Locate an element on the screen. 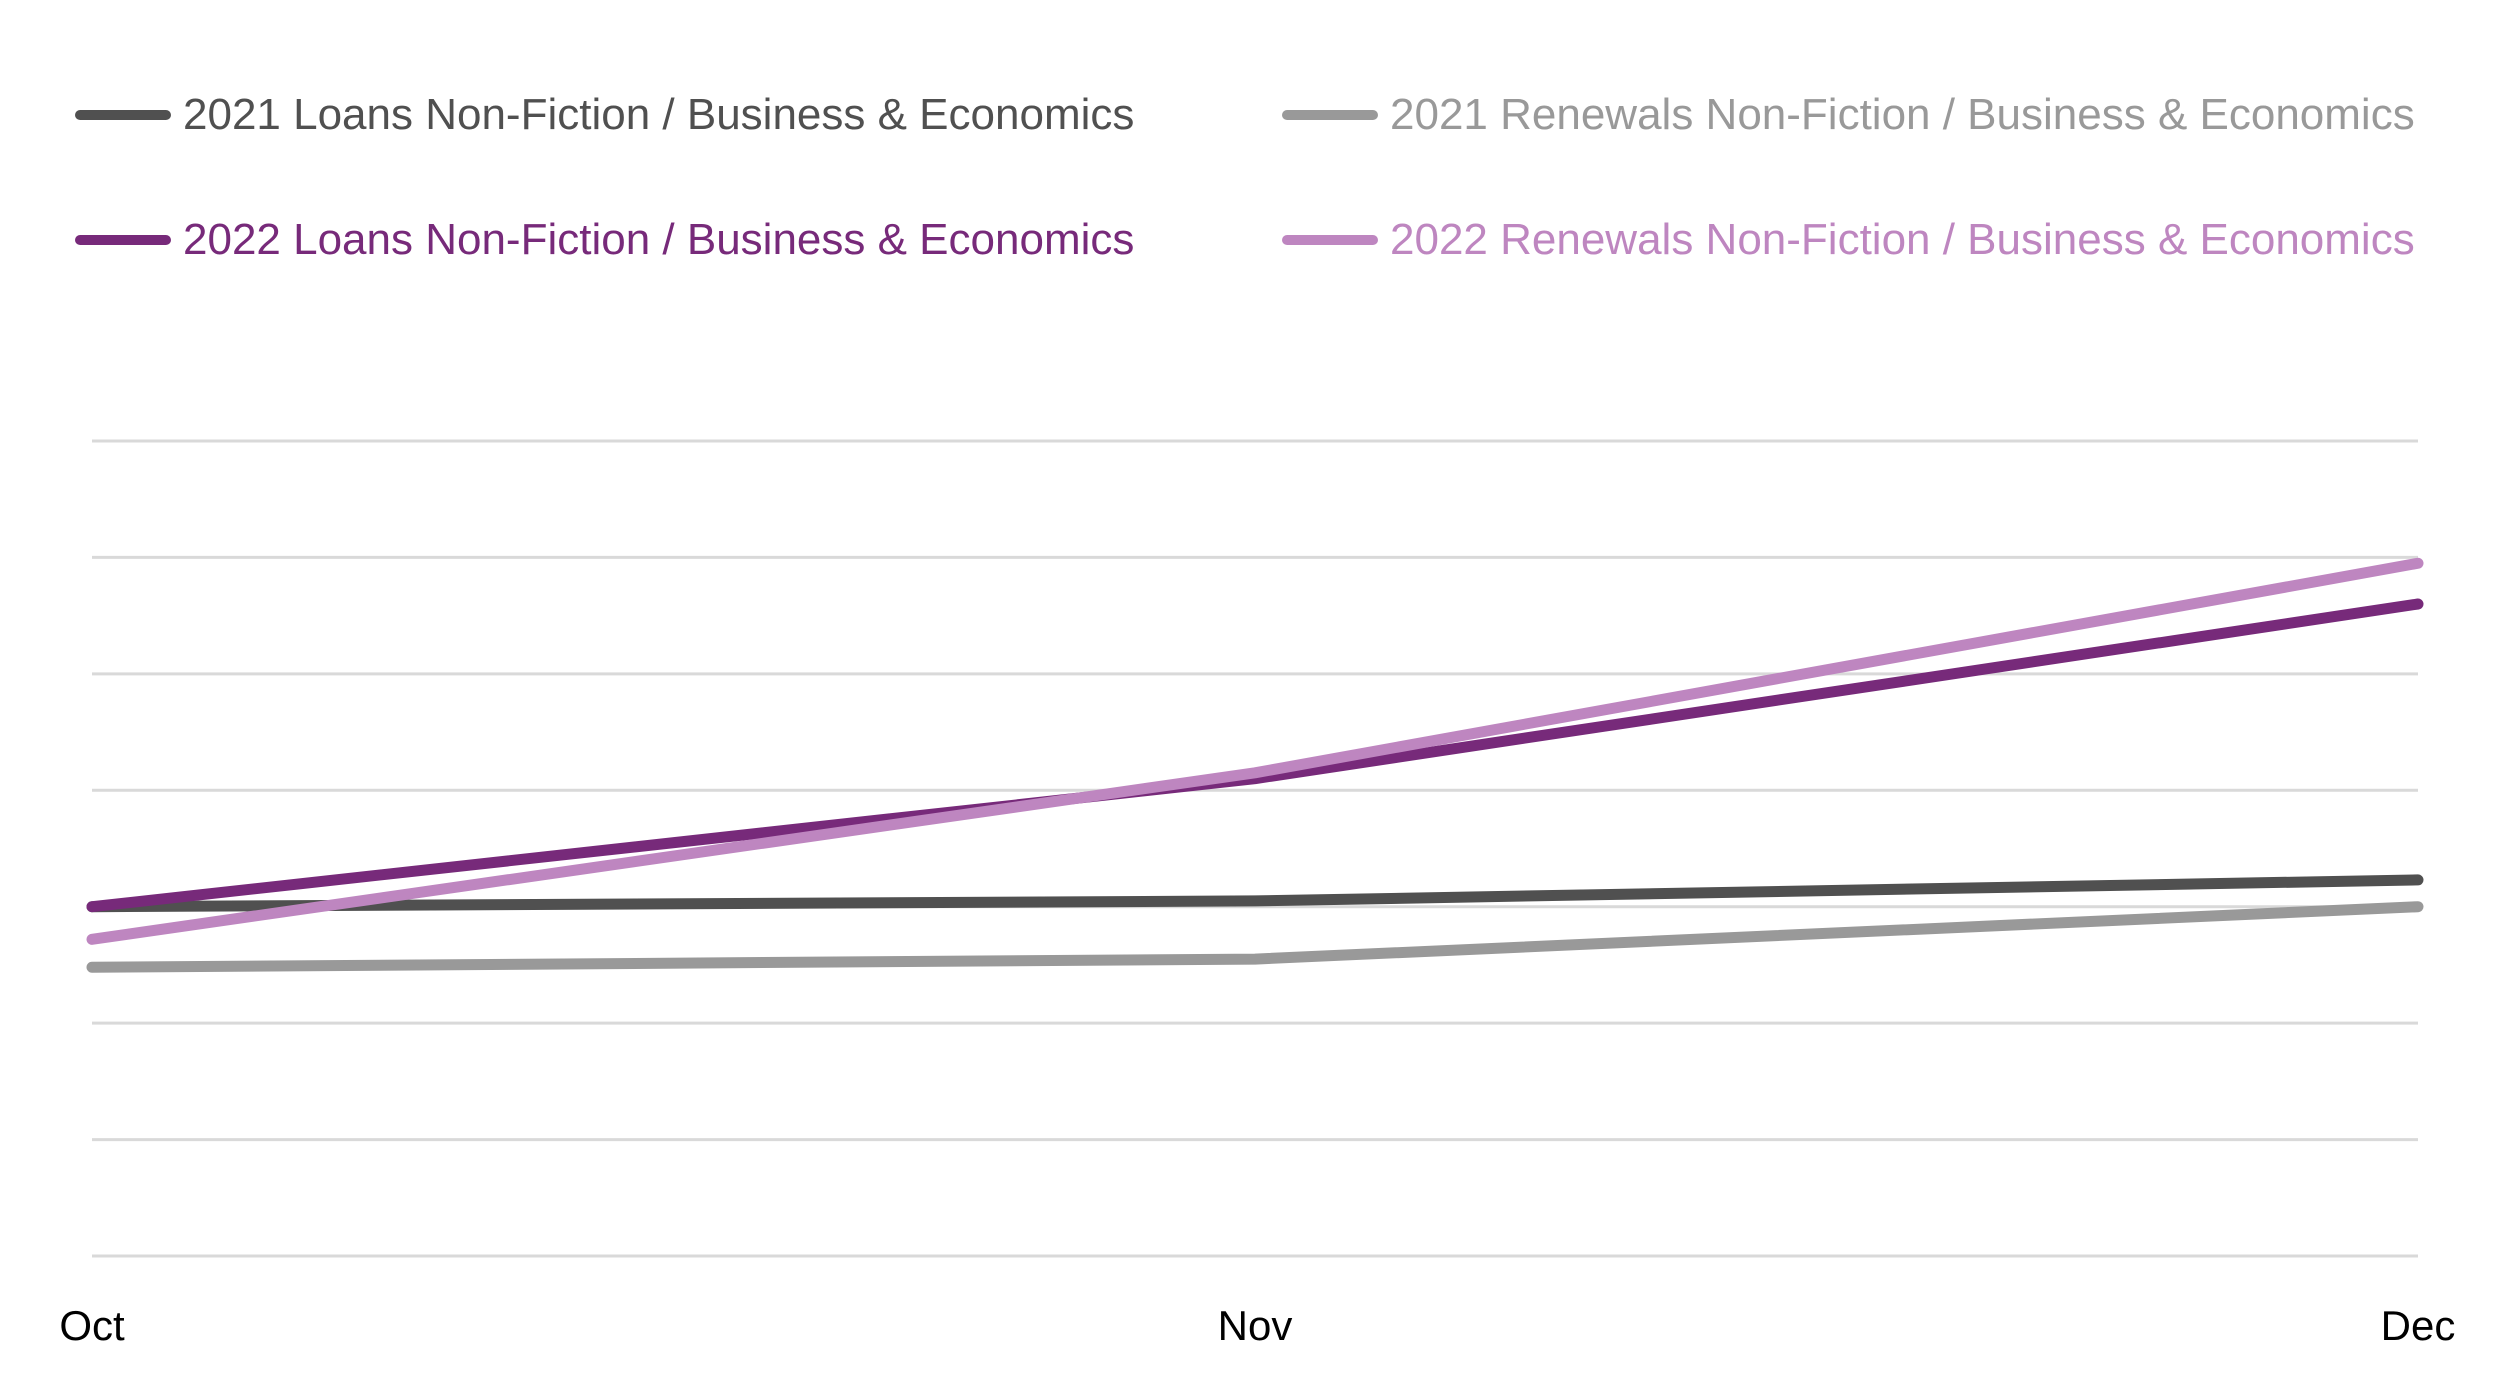 The height and width of the screenshot is (1381, 2500). x-tick-label-oct: Oct is located at coordinates (92, 1325).